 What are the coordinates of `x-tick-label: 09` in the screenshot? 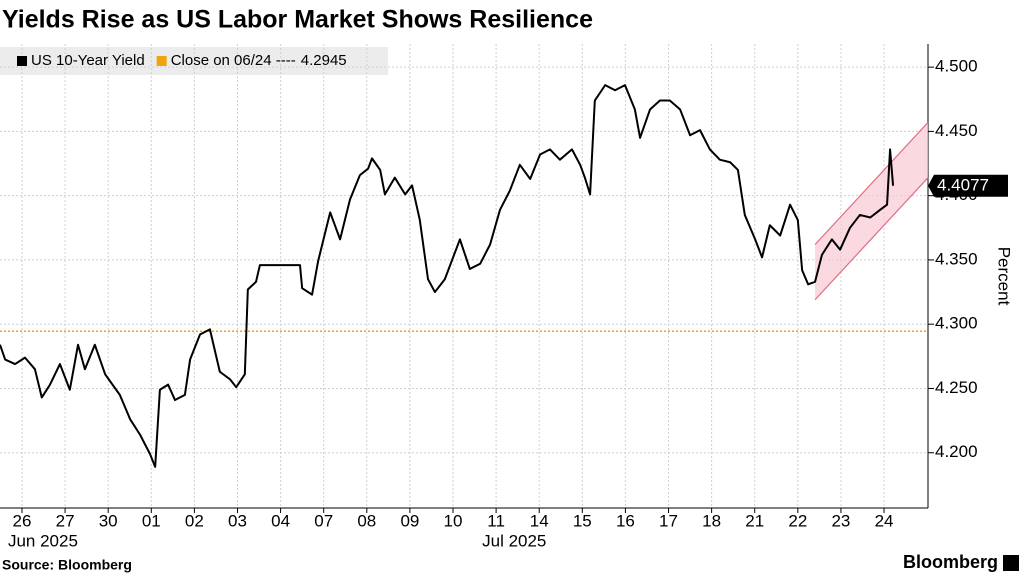 It's located at (409, 520).